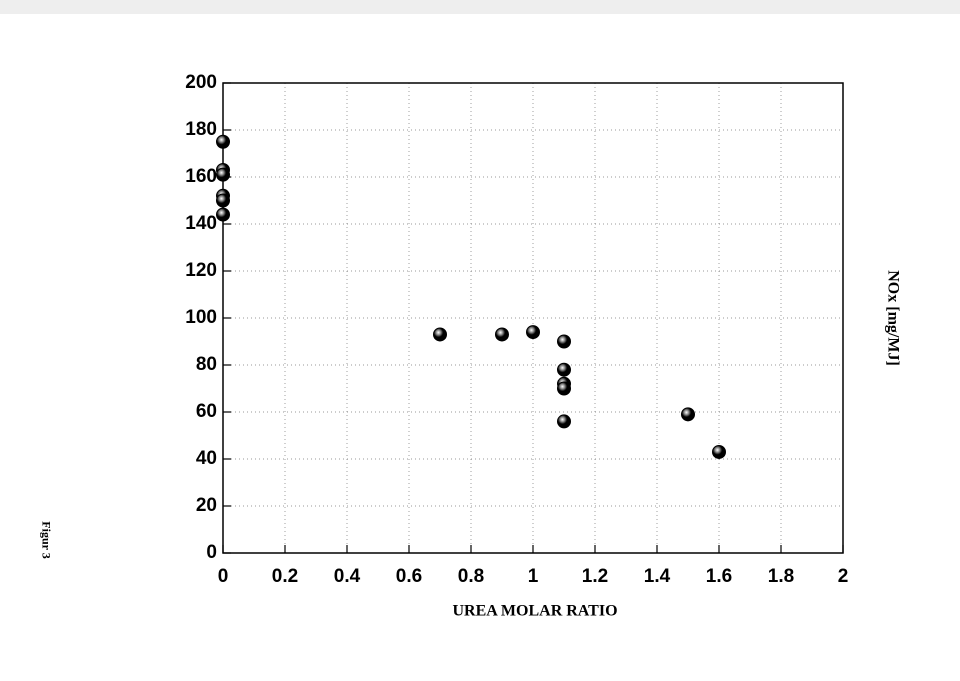 Image resolution: width=960 pixels, height=681 pixels. Describe the element at coordinates (285, 576) in the screenshot. I see `x-tick-label: 0.2` at that location.